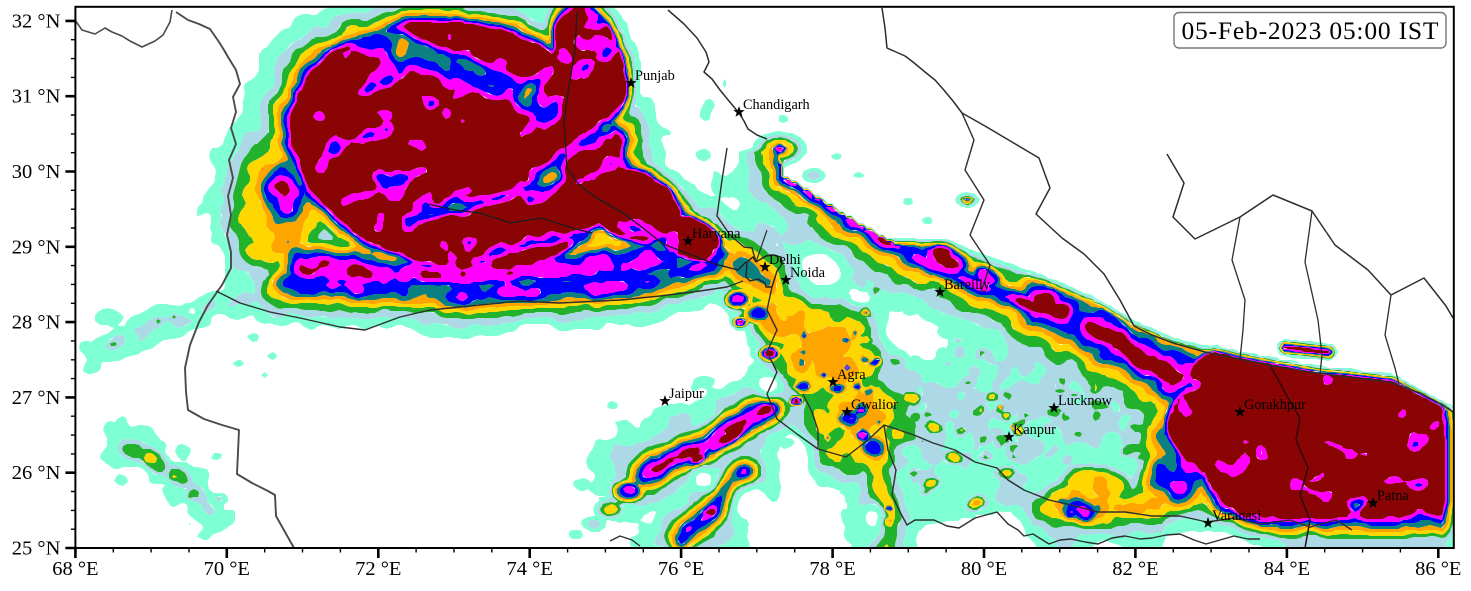 This screenshot has width=1471, height=591. Describe the element at coordinates (686, 394) in the screenshot. I see `svg-text: Jaipur` at that location.